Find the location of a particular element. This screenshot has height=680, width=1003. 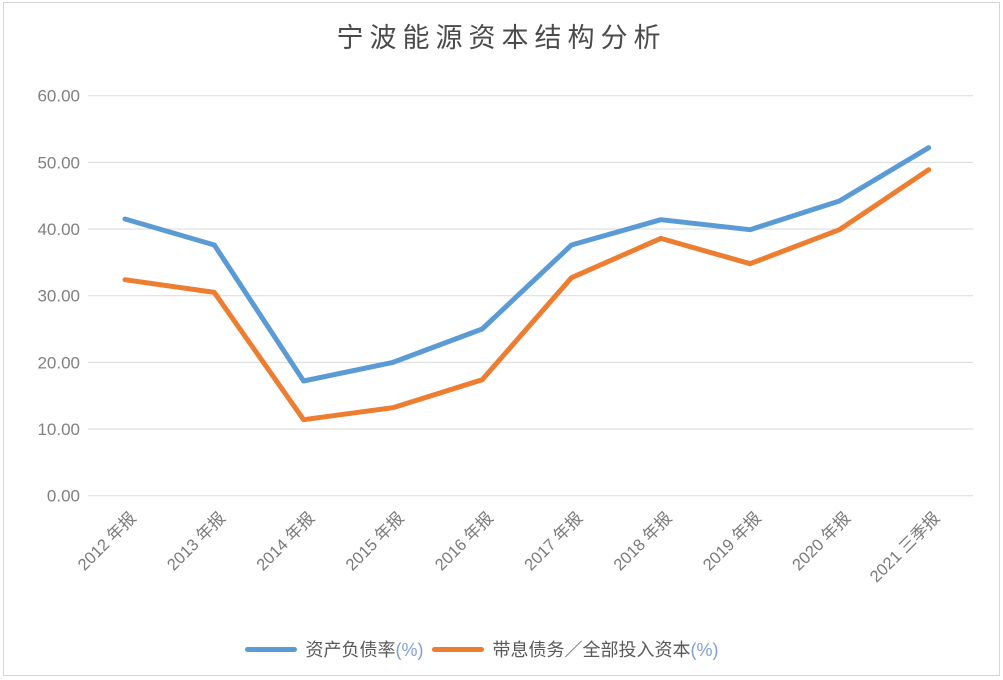

chart-legend: 资产负债率(%) 带息债务／全部投入资本(%) is located at coordinates (491, 649).